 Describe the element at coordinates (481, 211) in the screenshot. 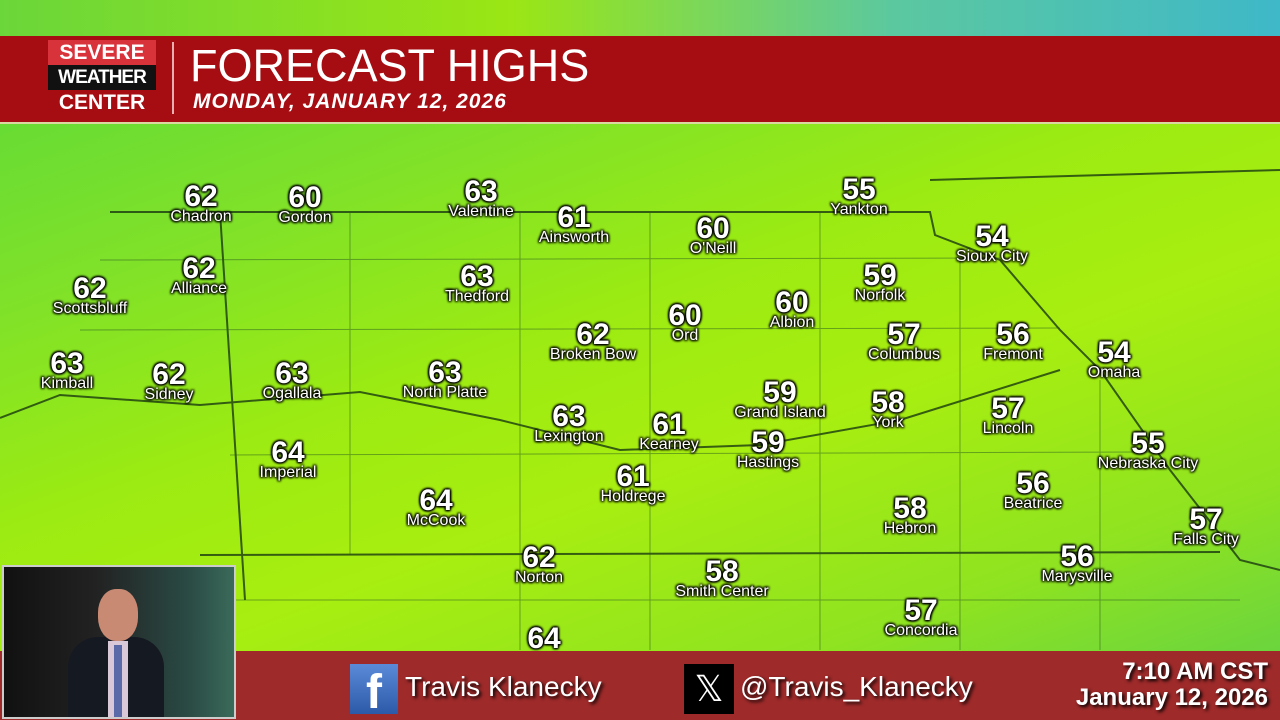

I see `city-name: Valentine` at that location.